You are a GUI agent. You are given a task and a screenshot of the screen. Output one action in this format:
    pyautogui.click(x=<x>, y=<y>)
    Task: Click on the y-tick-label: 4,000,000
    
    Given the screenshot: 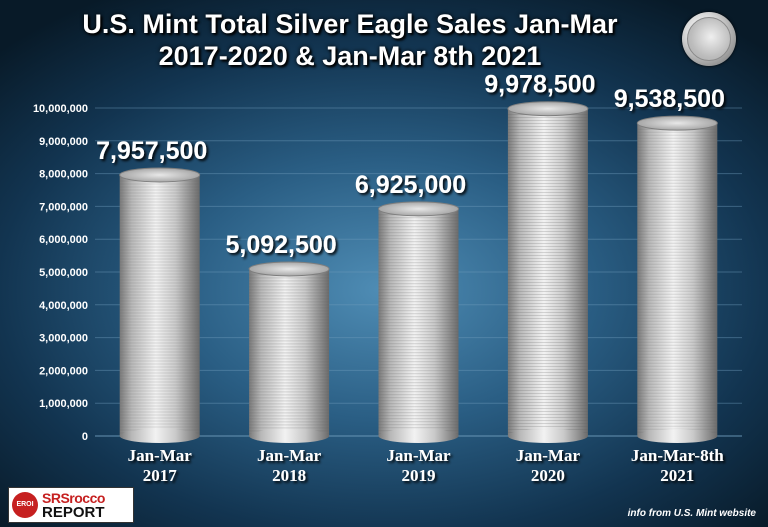 What is the action you would take?
    pyautogui.click(x=63, y=306)
    